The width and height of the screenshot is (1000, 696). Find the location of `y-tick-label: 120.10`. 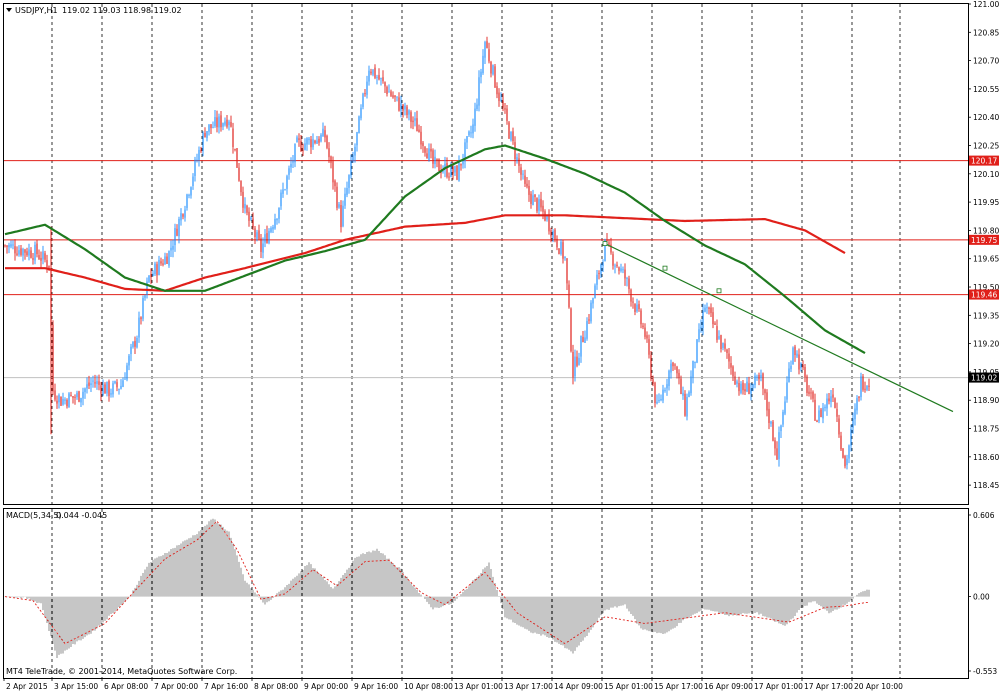

y-tick-label: 120.10 is located at coordinates (986, 174).